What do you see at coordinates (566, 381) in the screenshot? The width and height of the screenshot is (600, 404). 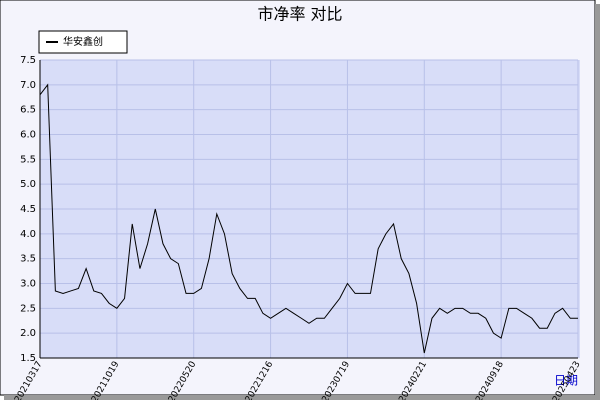 I see `x-axis-label: 日期` at bounding box center [566, 381].